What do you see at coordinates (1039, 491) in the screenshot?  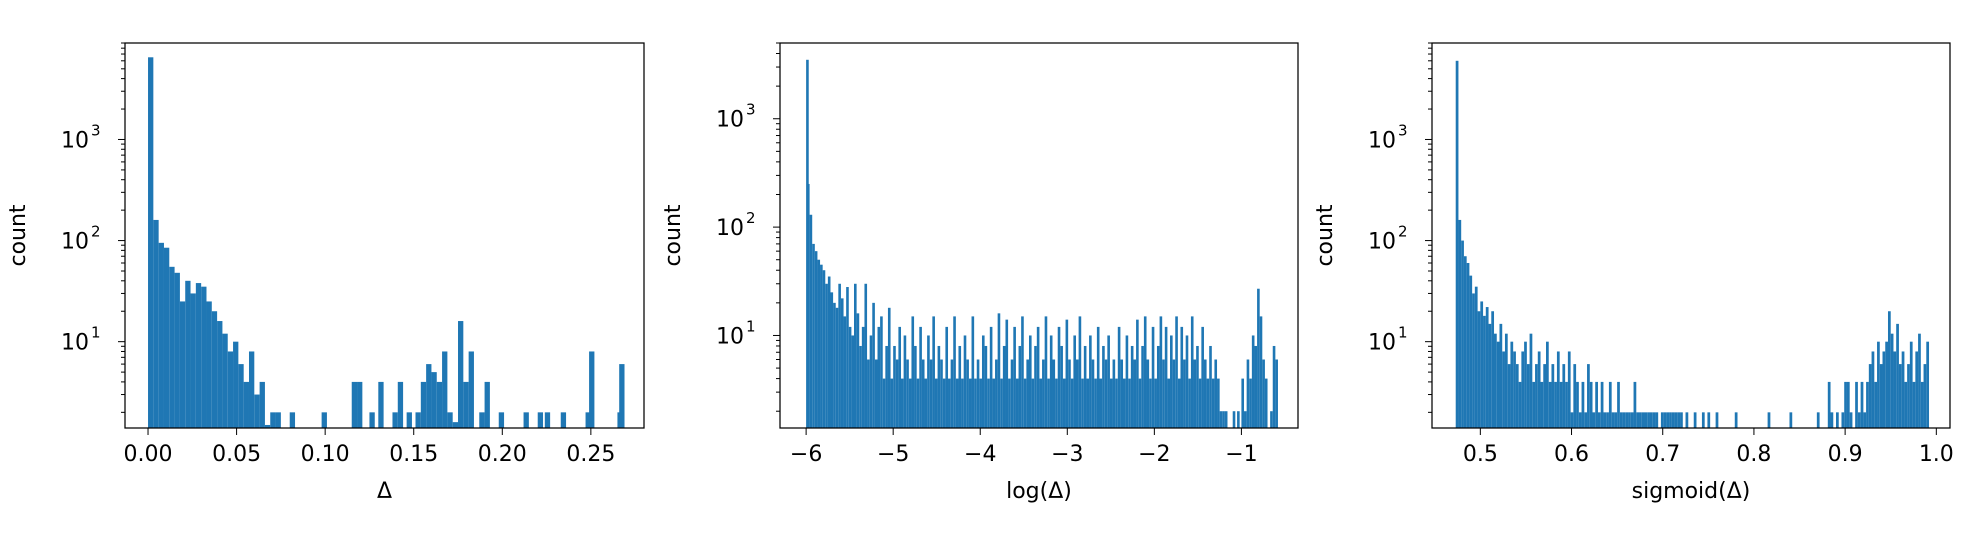 I see `x-axis-label: log(Δ)` at bounding box center [1039, 491].